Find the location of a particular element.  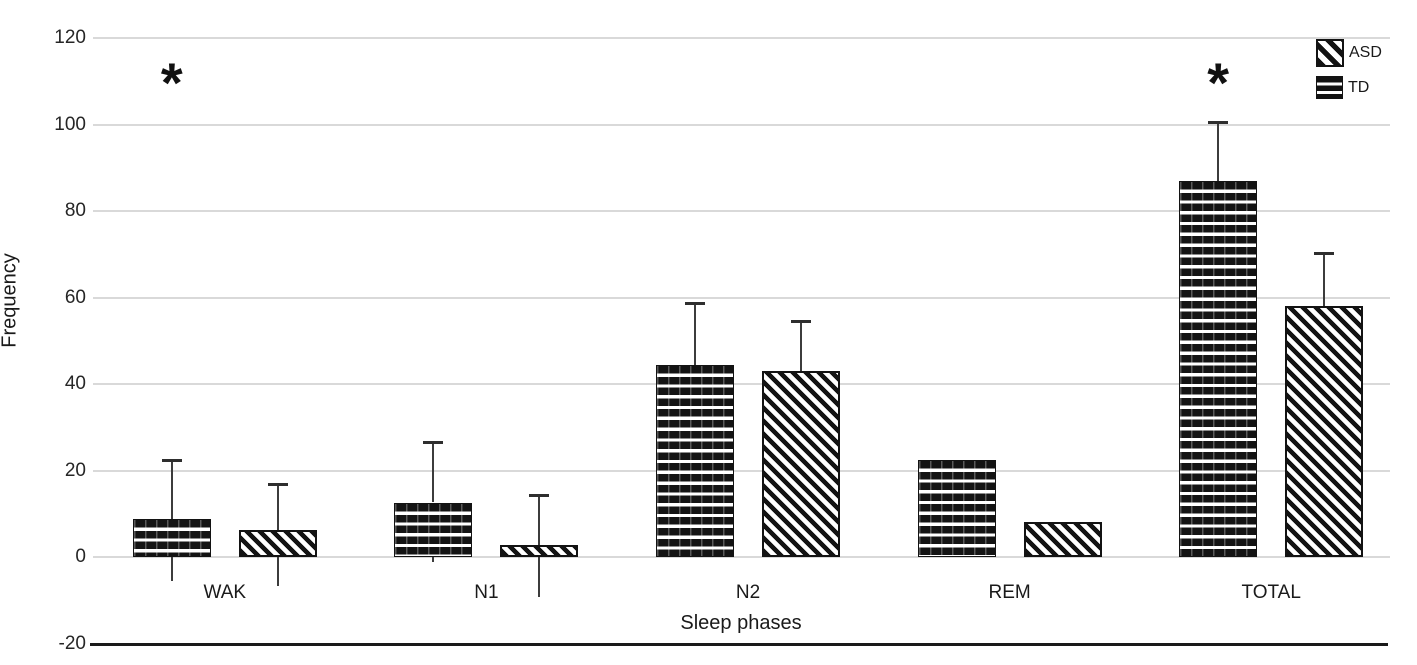

legend-label-asd: ASD is located at coordinates (1365, 52).